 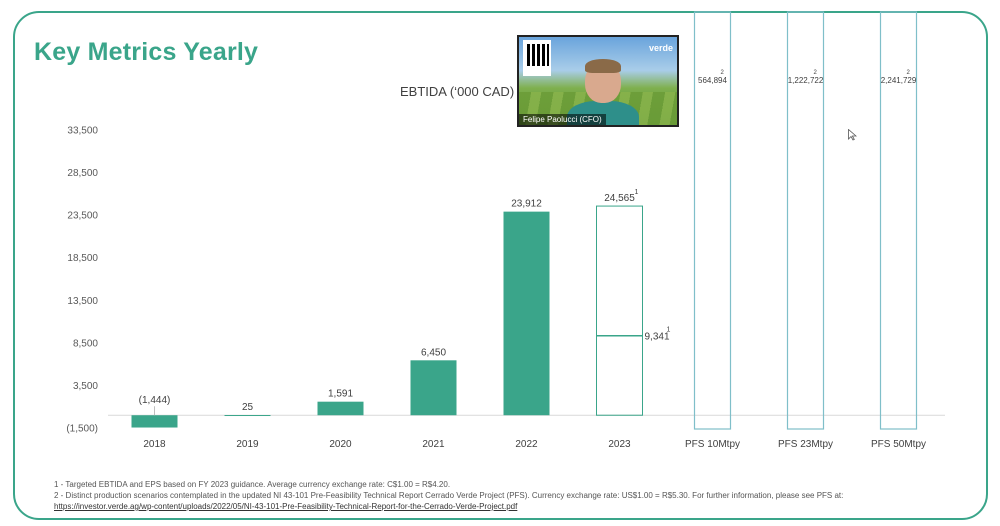 What do you see at coordinates (619, 444) in the screenshot?
I see `x-tick-label: 2023` at bounding box center [619, 444].